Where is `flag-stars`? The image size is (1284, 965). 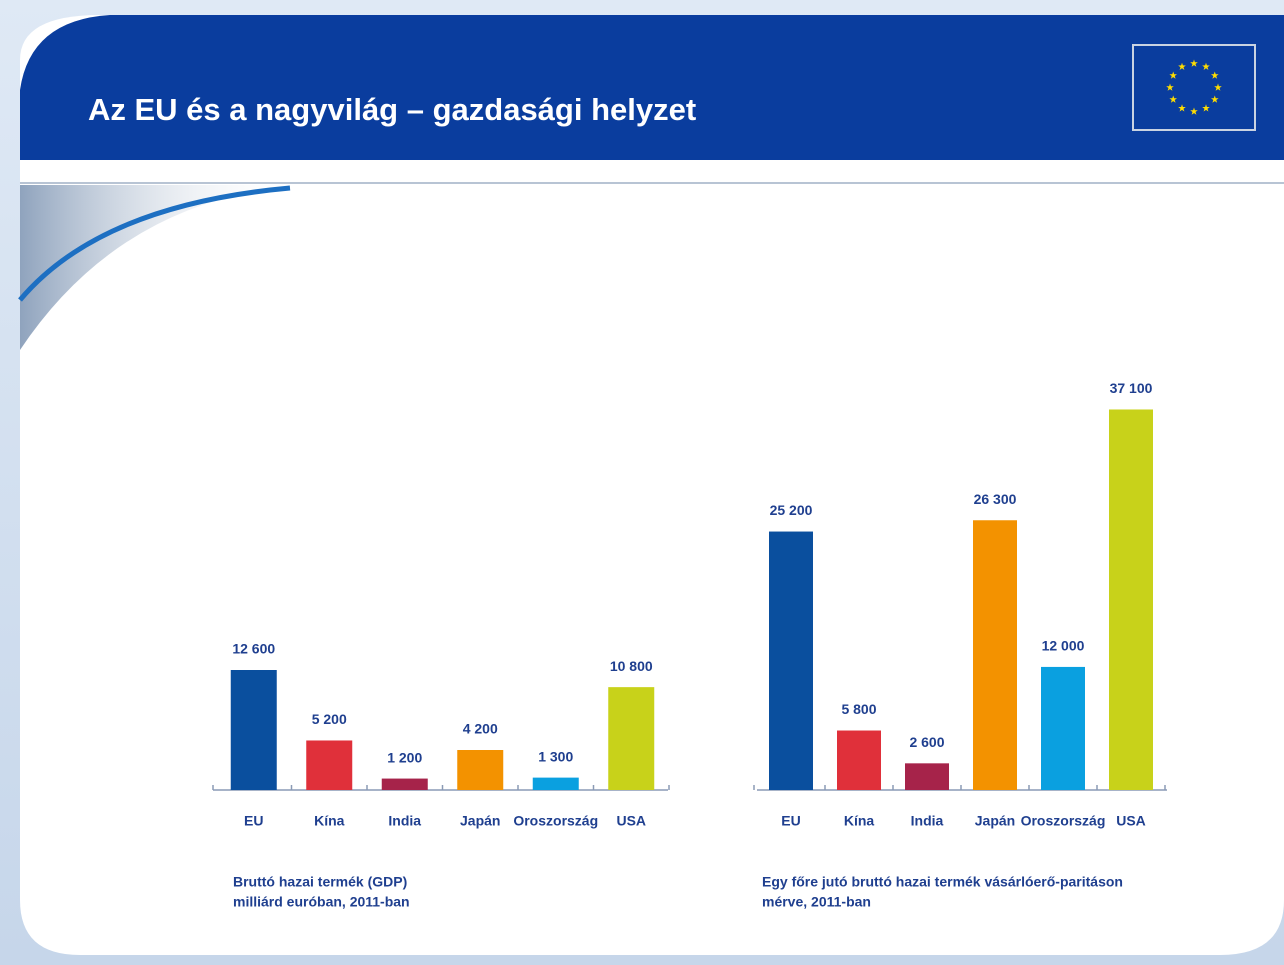
flag-stars is located at coordinates (1194, 87).